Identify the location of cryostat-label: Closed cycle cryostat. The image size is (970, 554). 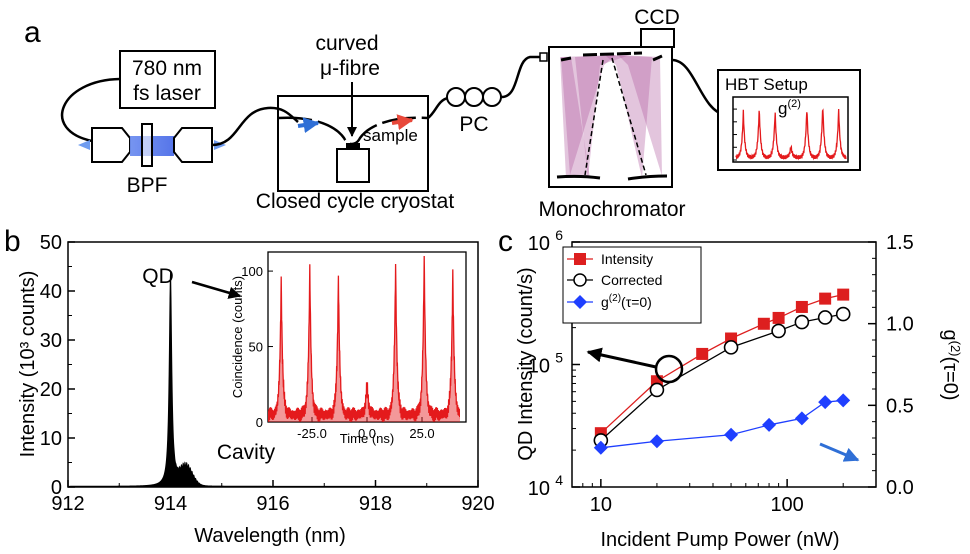
(355, 201).